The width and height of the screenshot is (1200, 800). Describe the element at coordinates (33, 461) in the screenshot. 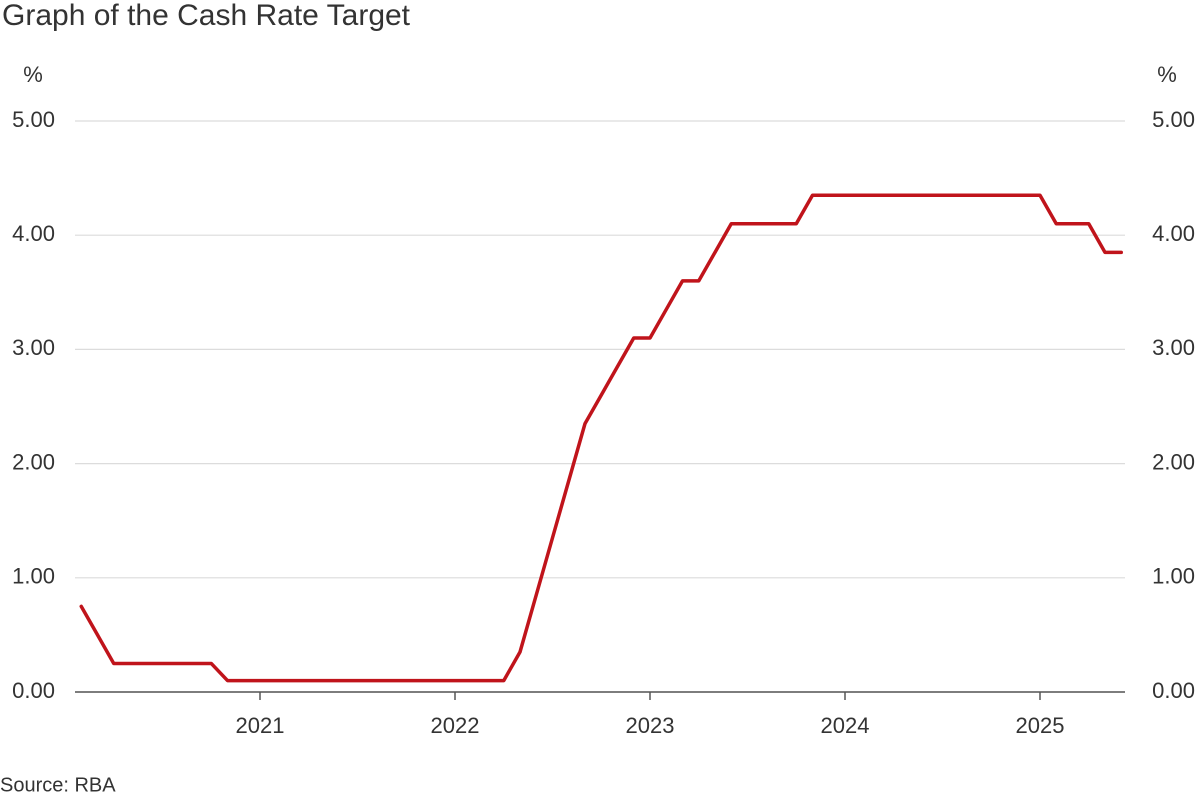

I see `y-tick-label: 2.00` at that location.